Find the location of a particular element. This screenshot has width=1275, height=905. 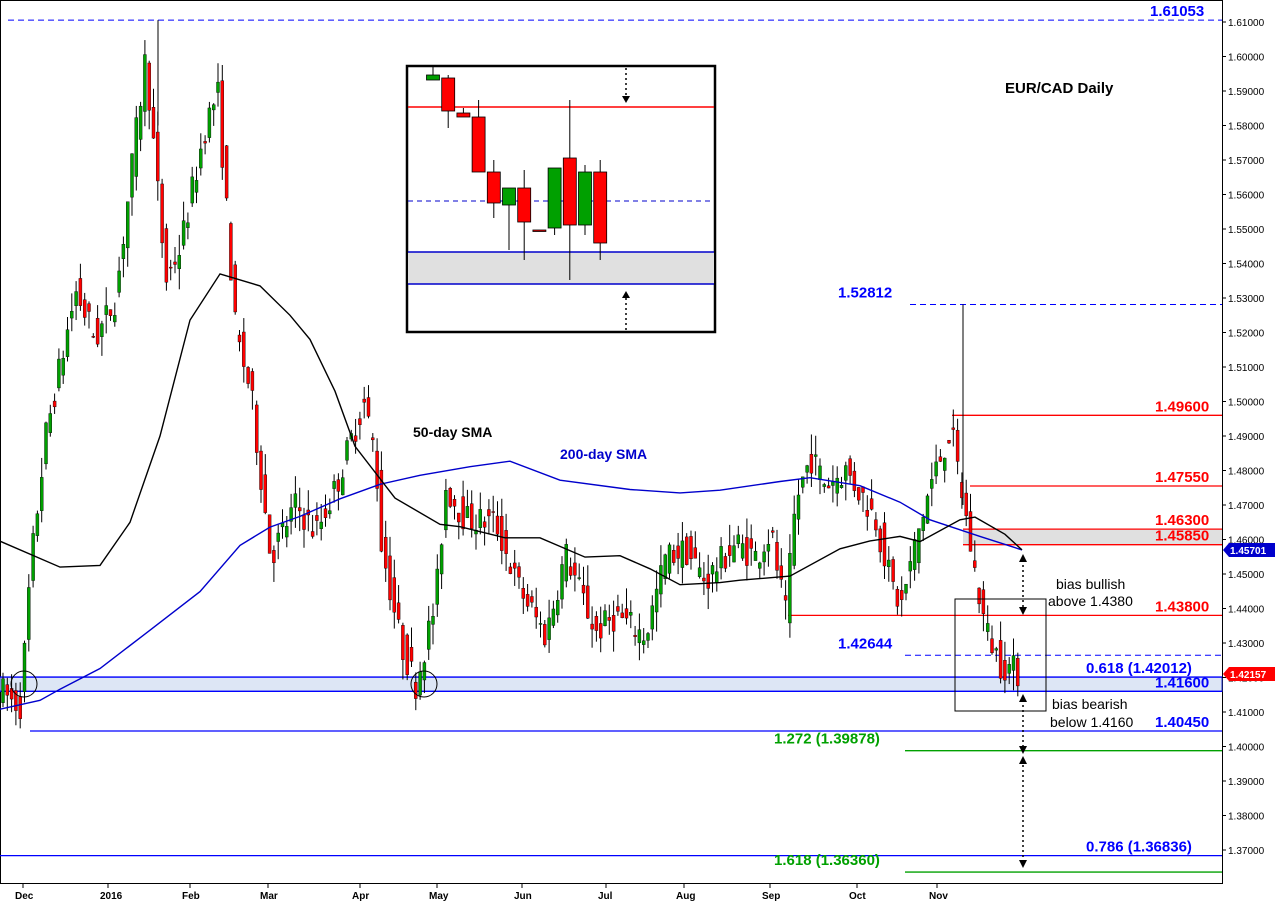

arrow-heads is located at coordinates (1023, 711).